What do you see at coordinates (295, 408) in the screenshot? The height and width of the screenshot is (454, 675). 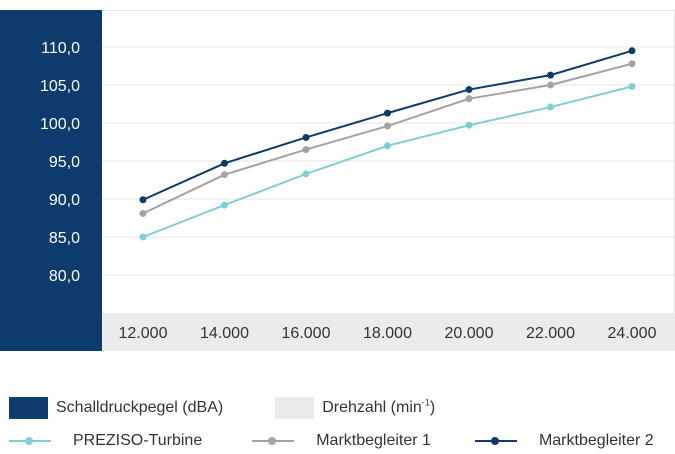 I see `x-axis-swatch` at bounding box center [295, 408].